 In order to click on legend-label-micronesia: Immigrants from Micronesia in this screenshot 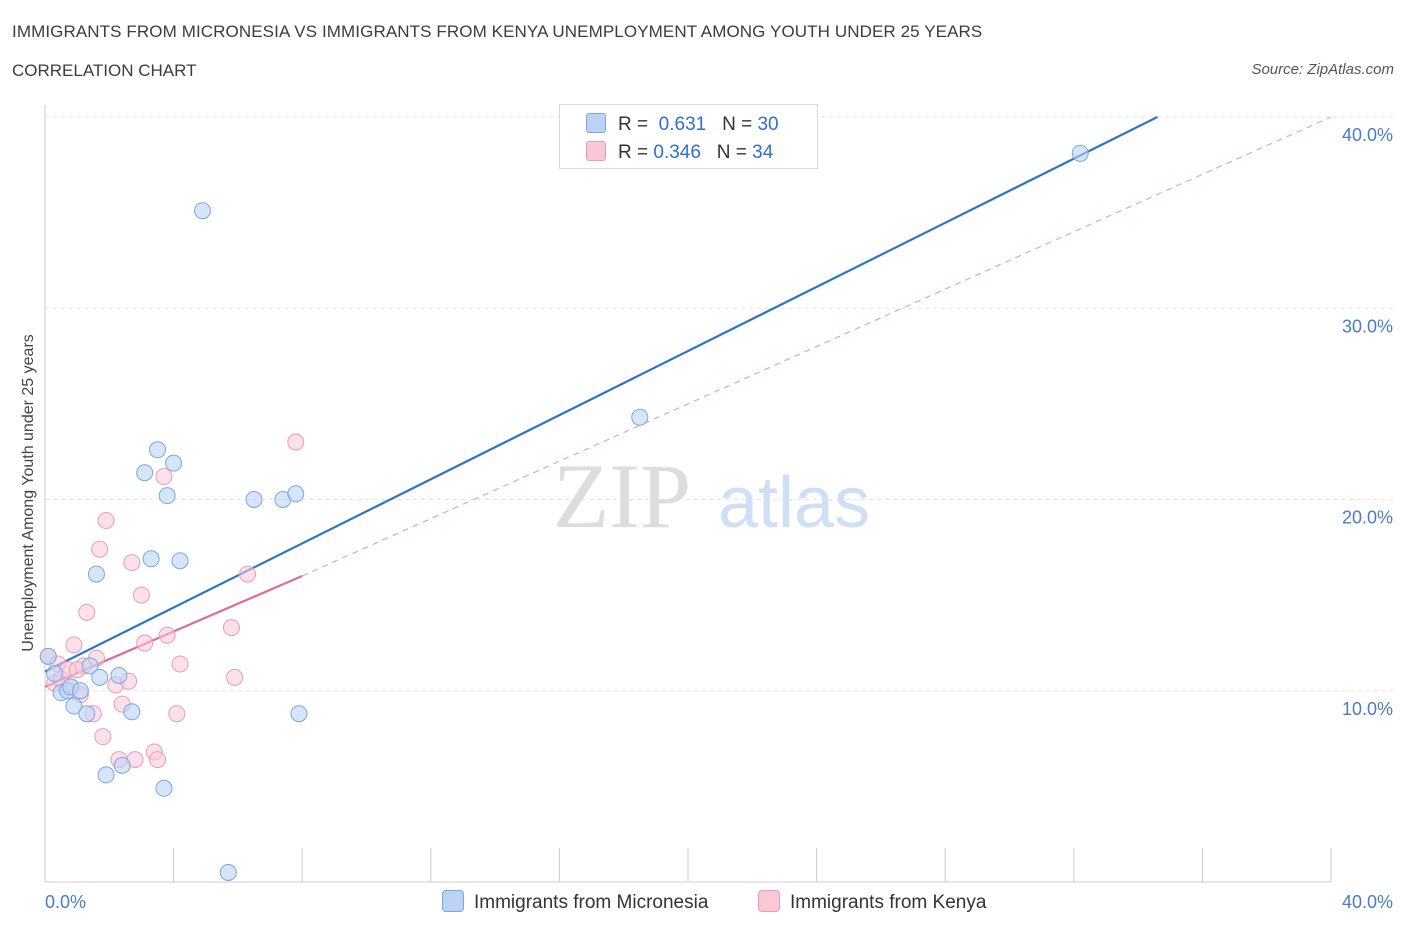, I will do `click(591, 902)`.